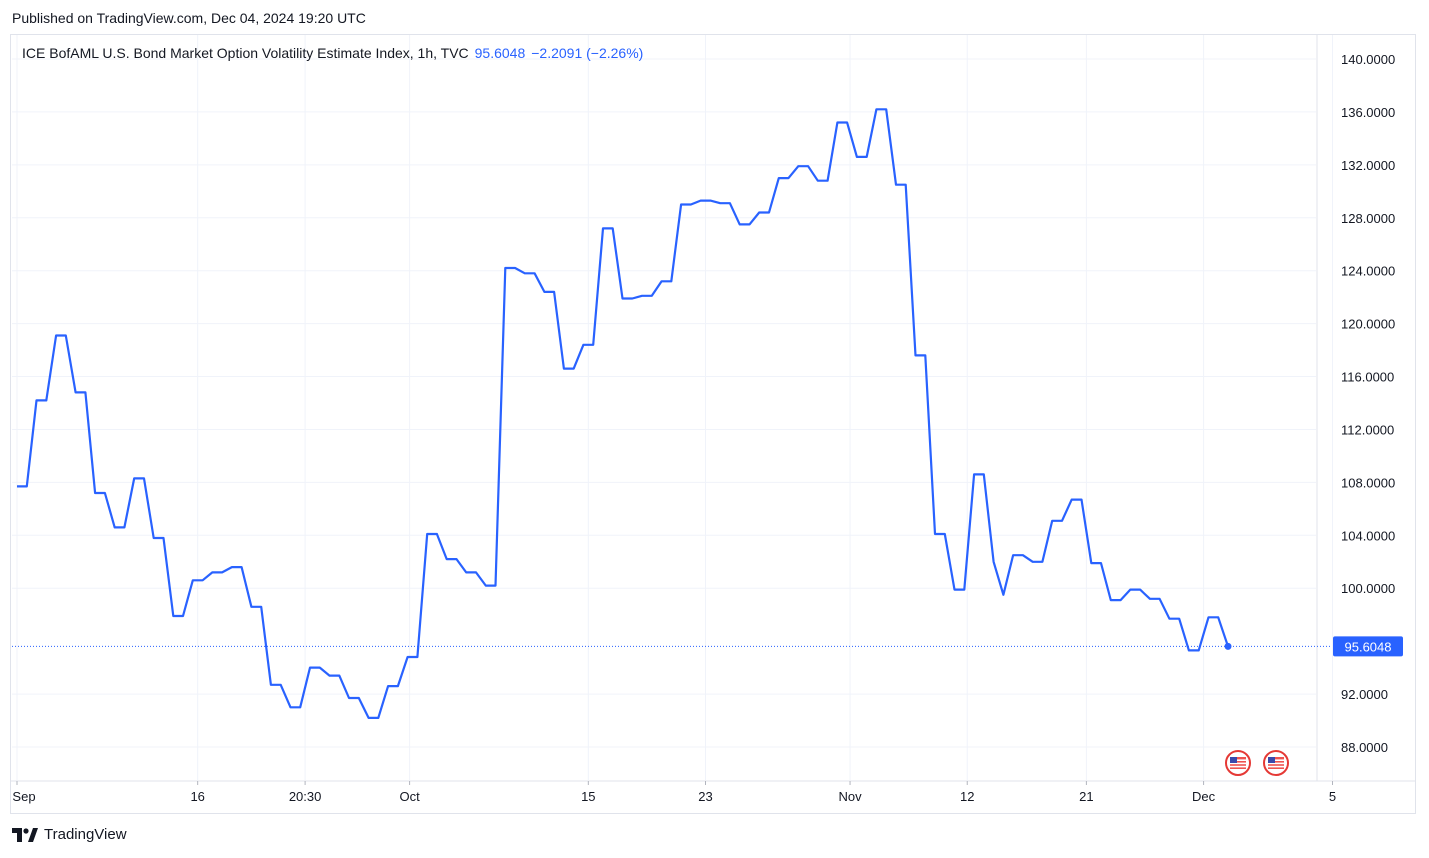 The height and width of the screenshot is (858, 1429). Describe the element at coordinates (197, 796) in the screenshot. I see `time-tick-label: 16` at that location.